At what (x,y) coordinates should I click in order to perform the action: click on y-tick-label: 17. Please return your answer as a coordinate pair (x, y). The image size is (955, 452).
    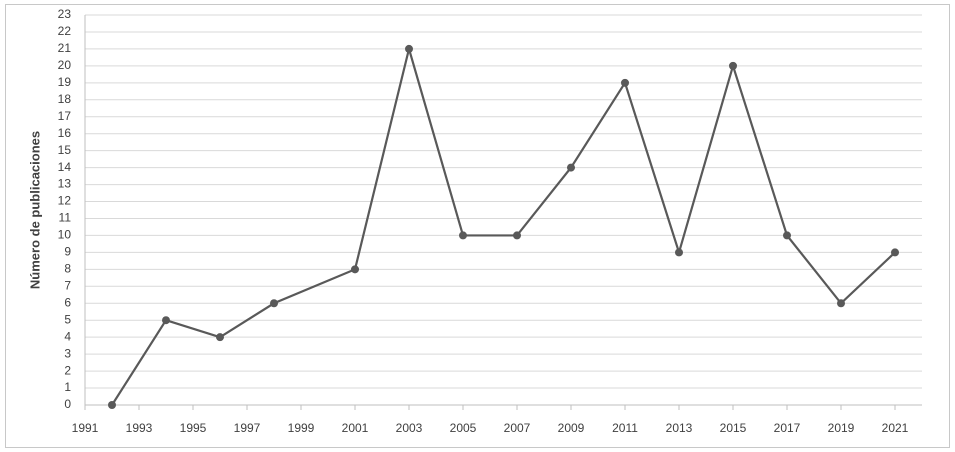
    Looking at the image, I should click on (65, 116).